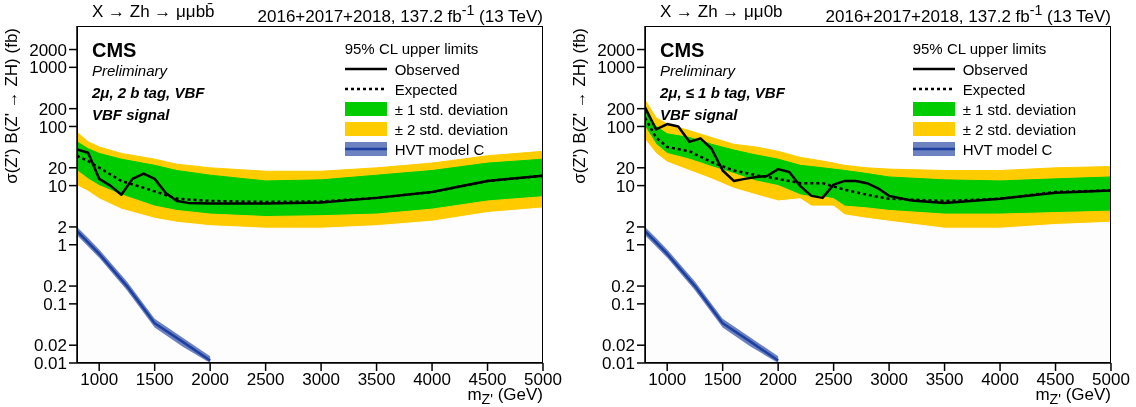 The height and width of the screenshot is (407, 1136). Describe the element at coordinates (722, 93) in the screenshot. I see `annotation: 2μ, ≤ 1 b tag, VBF` at that location.